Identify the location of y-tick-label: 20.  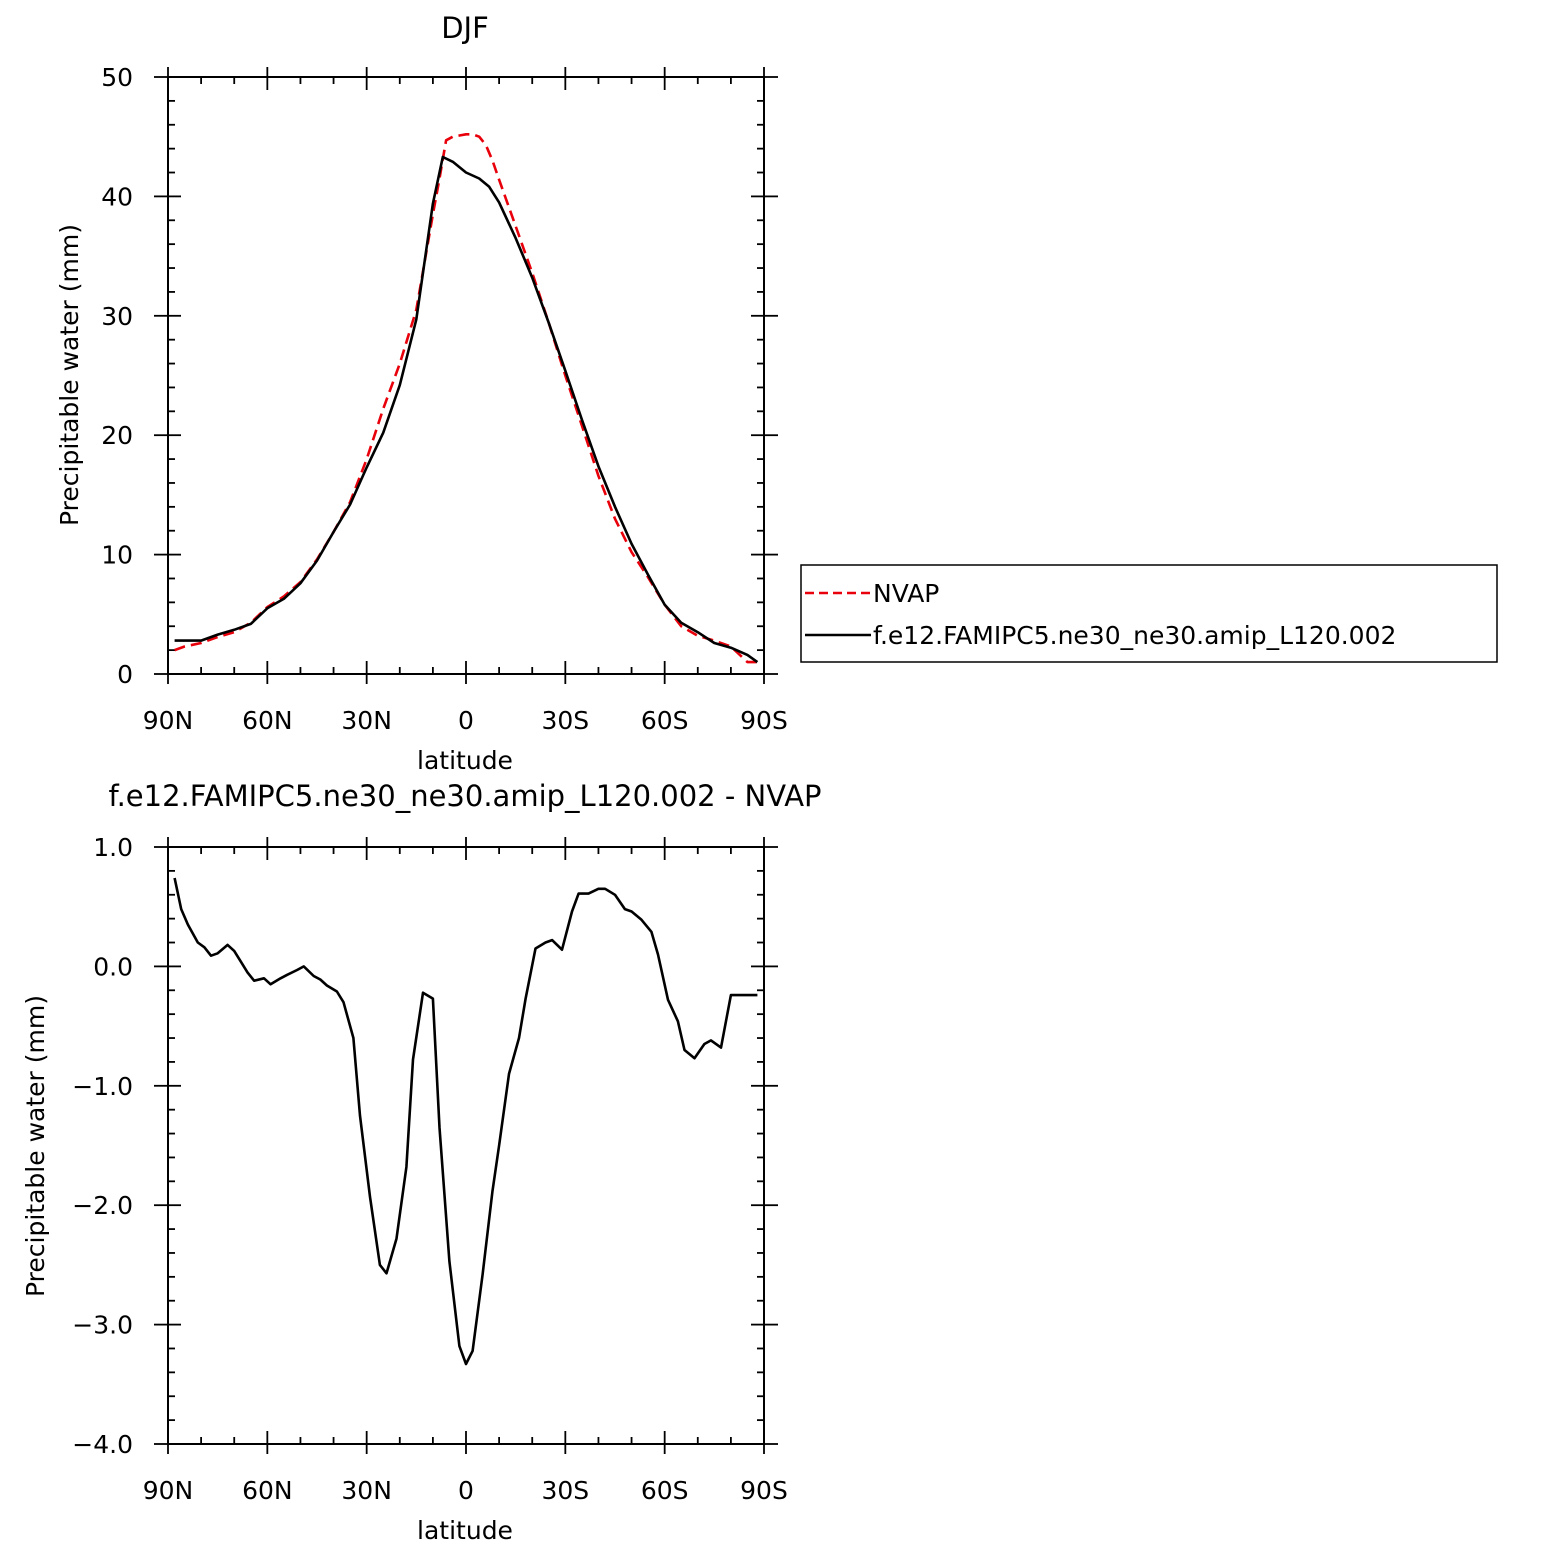
(117, 435).